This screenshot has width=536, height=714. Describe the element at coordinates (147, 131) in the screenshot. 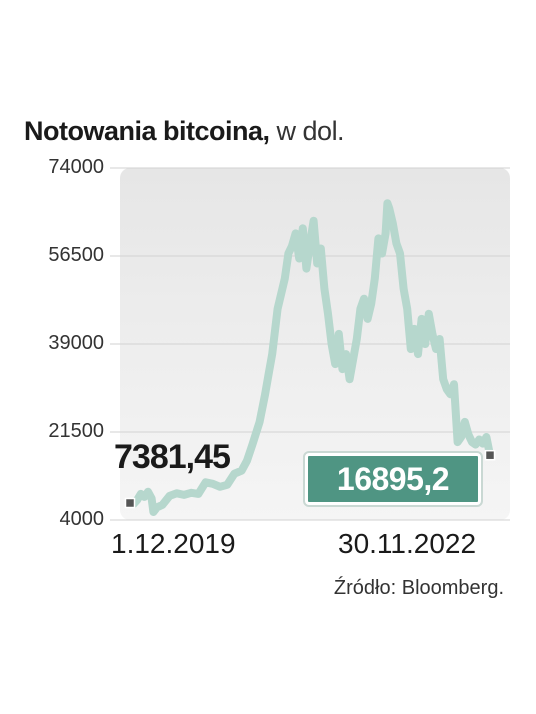

I see `chart-title-main: Notowania bitcoina,` at that location.